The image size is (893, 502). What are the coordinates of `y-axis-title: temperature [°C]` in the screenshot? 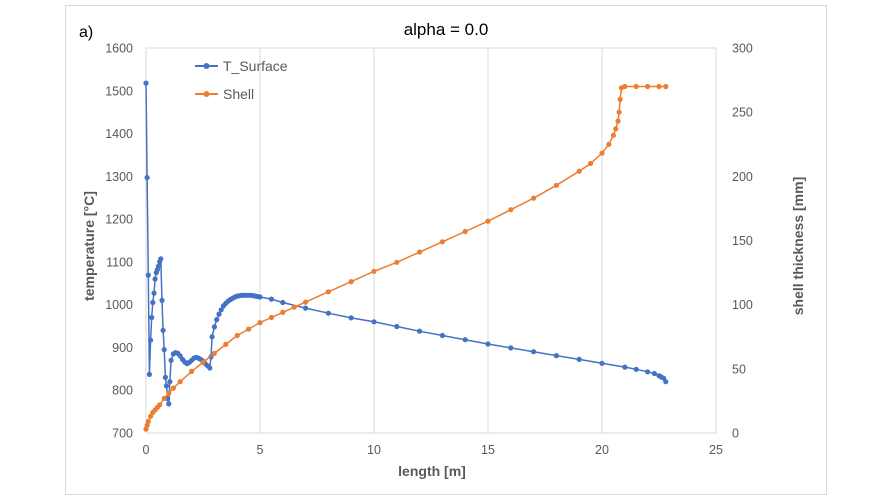 It's located at (89, 246).